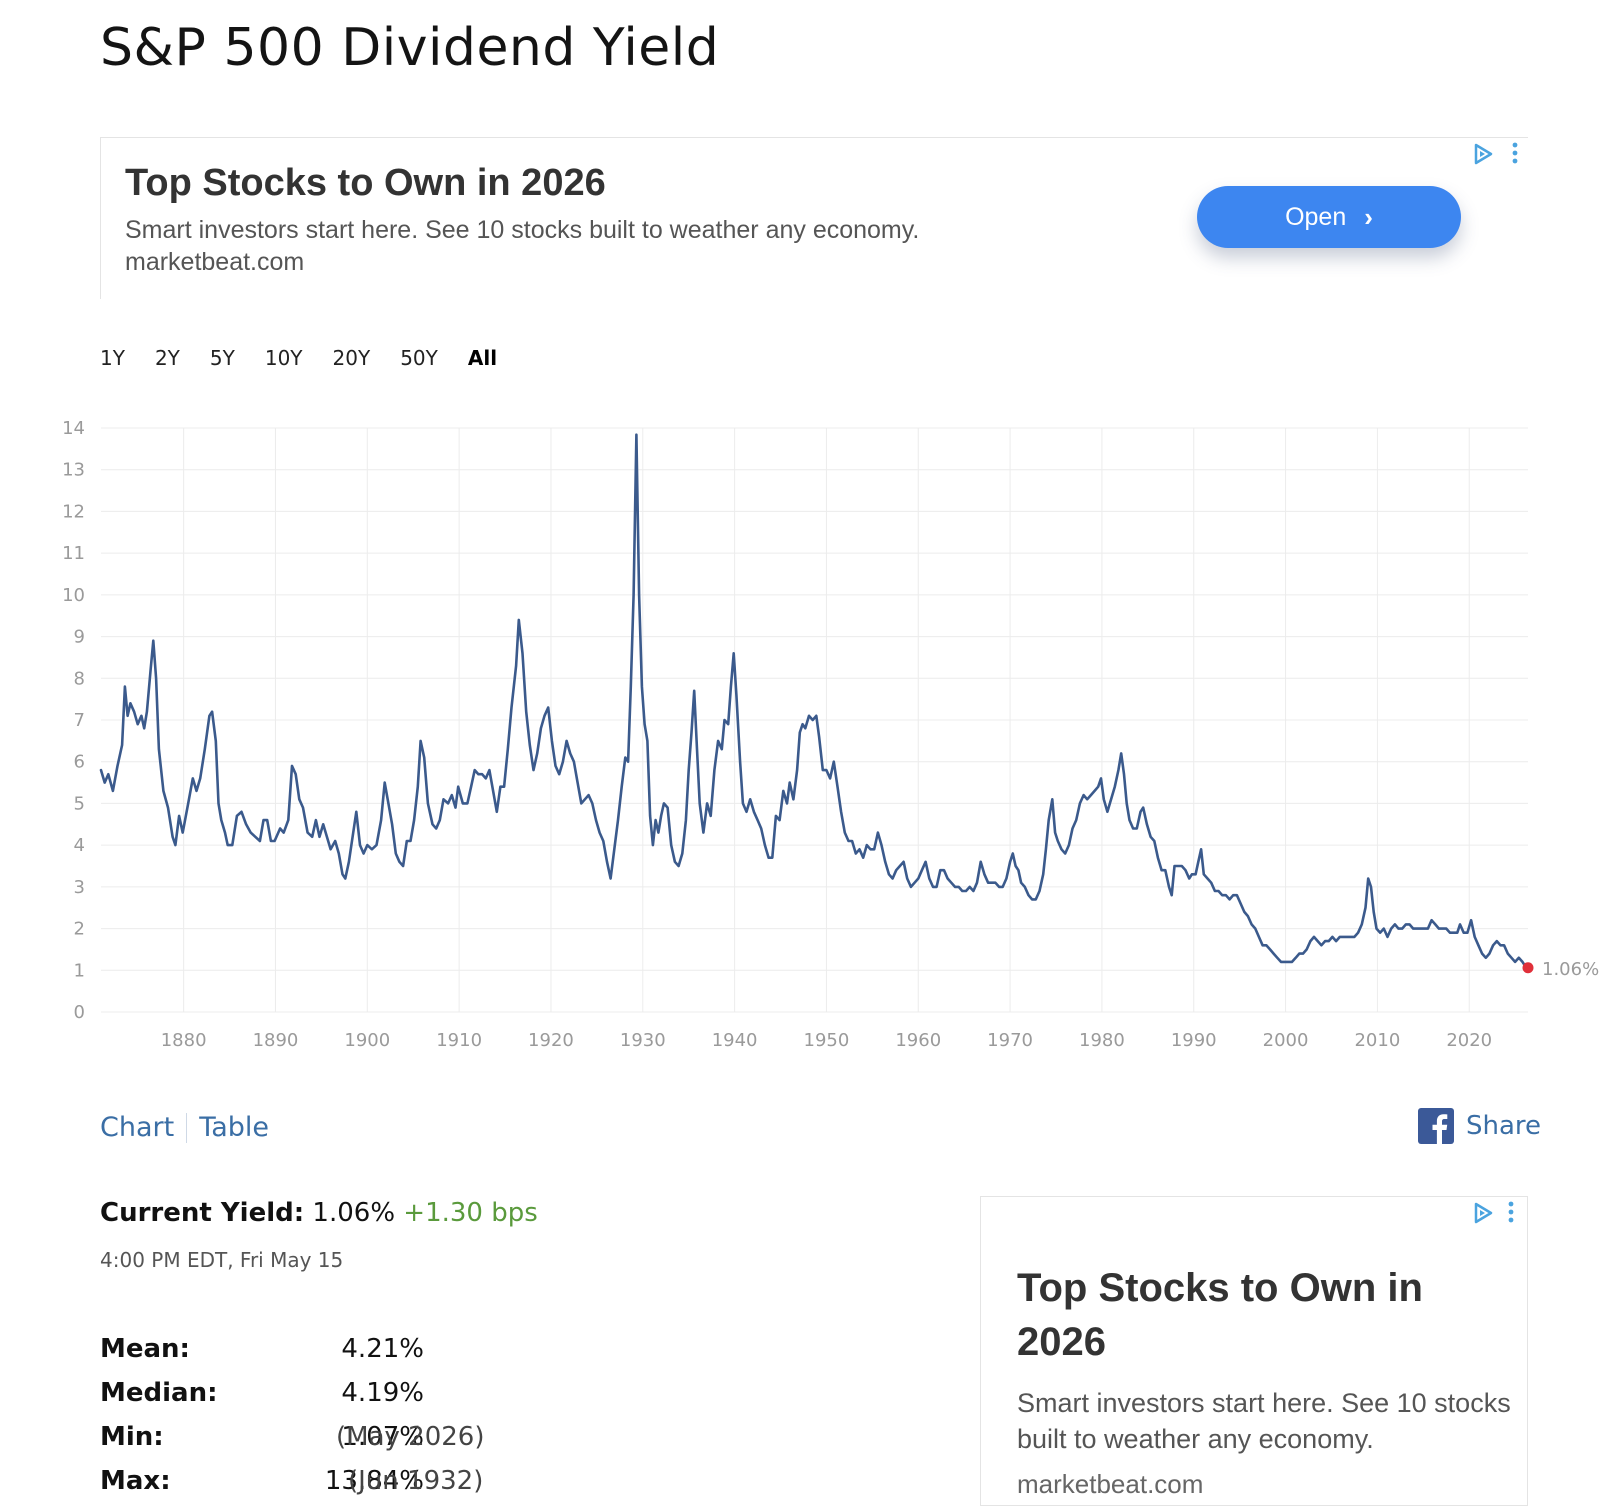  I want to click on x-tick-label: 1970, so click(1010, 1040).